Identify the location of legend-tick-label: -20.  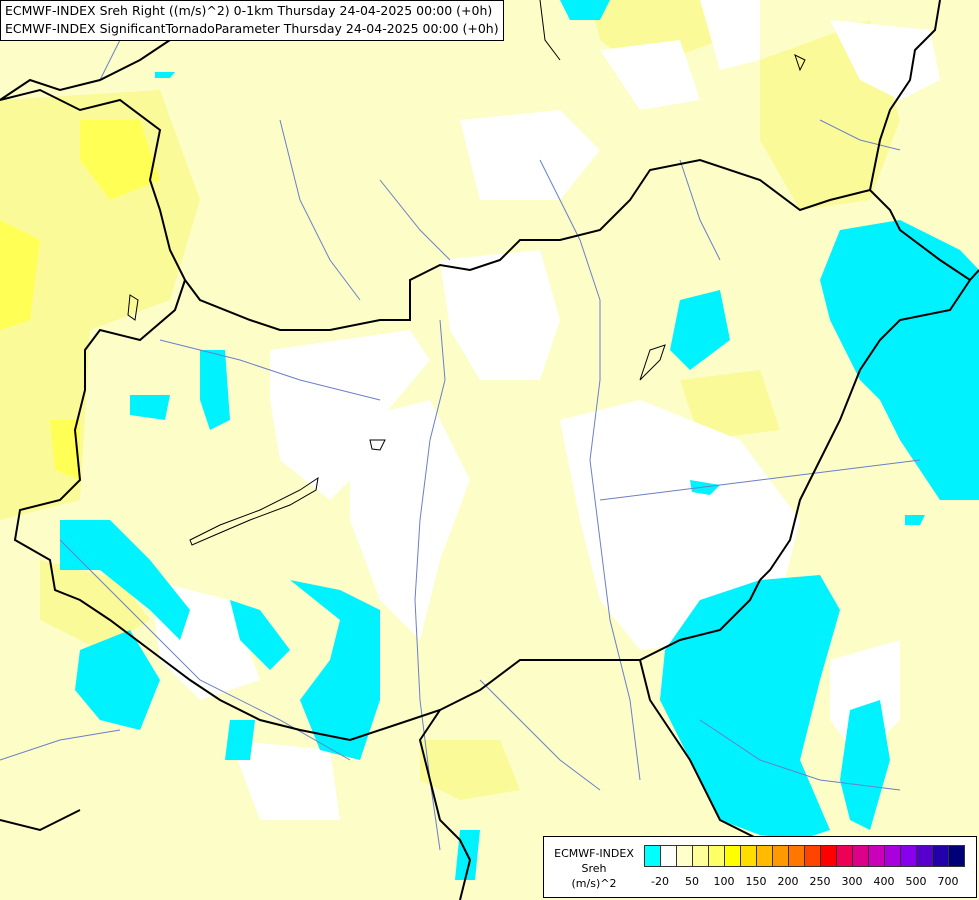
(660, 881).